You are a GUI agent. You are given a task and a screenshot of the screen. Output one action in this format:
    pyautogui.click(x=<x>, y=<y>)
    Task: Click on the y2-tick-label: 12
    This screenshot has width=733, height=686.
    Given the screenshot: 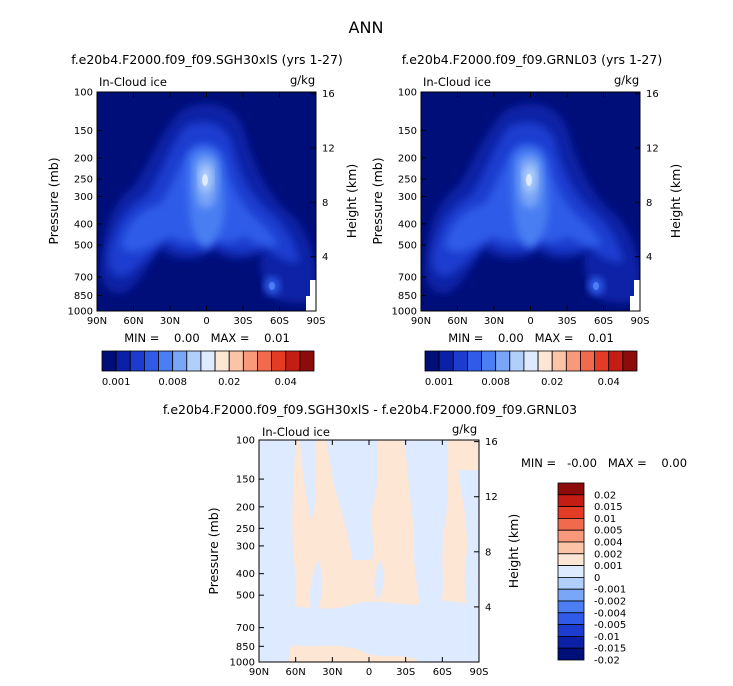 What is the action you would take?
    pyautogui.click(x=652, y=148)
    